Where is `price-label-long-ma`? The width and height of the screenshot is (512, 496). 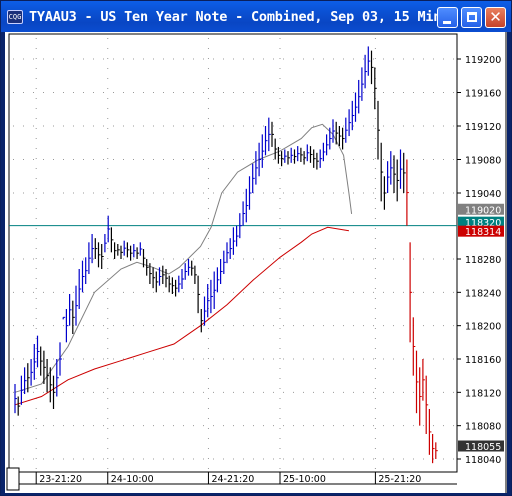 price-label-long-ma is located at coordinates (481, 231).